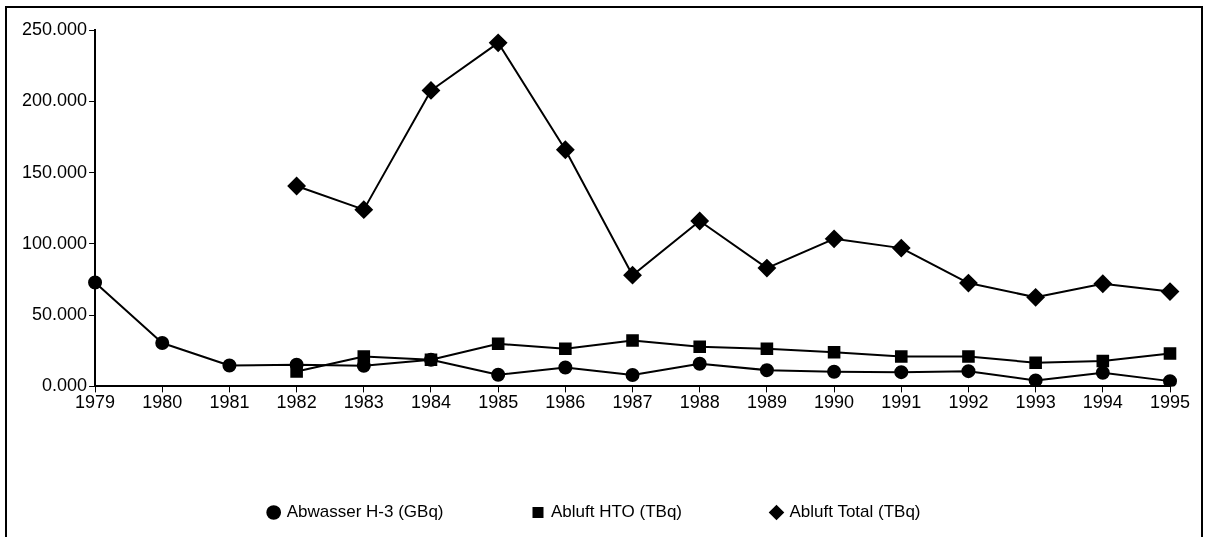  What do you see at coordinates (498, 402) in the screenshot?
I see `x-tick-label: 1985` at bounding box center [498, 402].